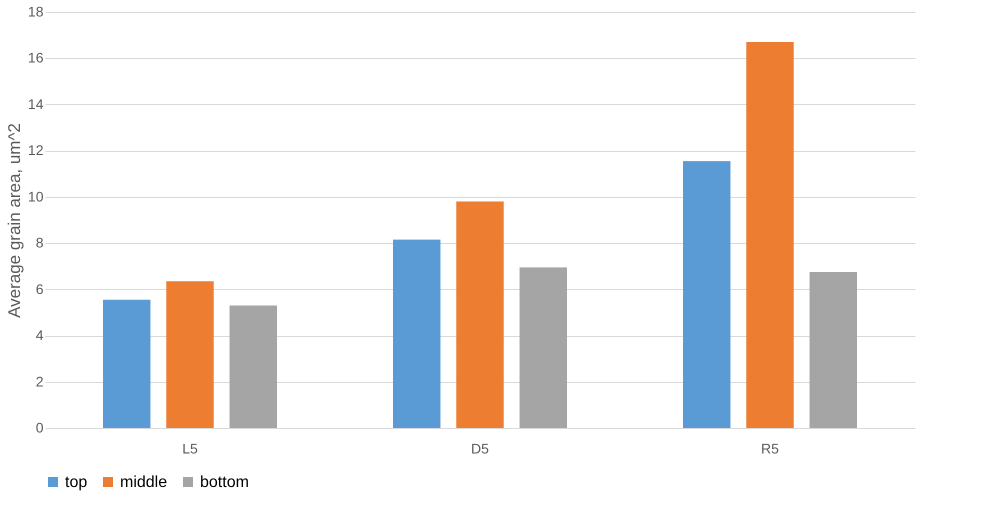  What do you see at coordinates (36, 196) in the screenshot?
I see `y-tick-label: 10` at bounding box center [36, 196].